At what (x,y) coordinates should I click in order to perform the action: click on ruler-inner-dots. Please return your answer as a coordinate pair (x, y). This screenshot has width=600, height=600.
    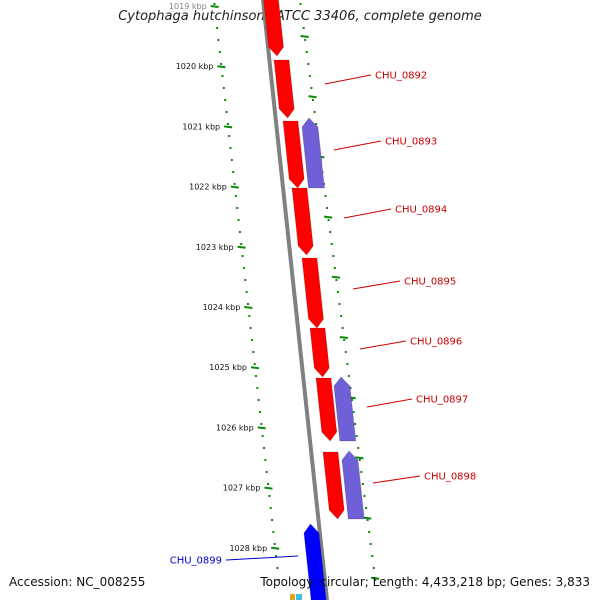
    Looking at the image, I should click on (338, 292).